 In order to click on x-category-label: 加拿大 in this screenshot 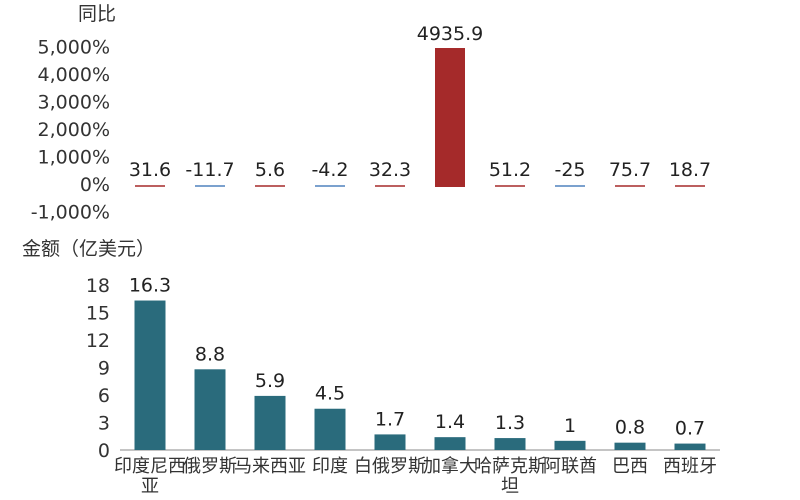, I will do `click(450, 466)`.